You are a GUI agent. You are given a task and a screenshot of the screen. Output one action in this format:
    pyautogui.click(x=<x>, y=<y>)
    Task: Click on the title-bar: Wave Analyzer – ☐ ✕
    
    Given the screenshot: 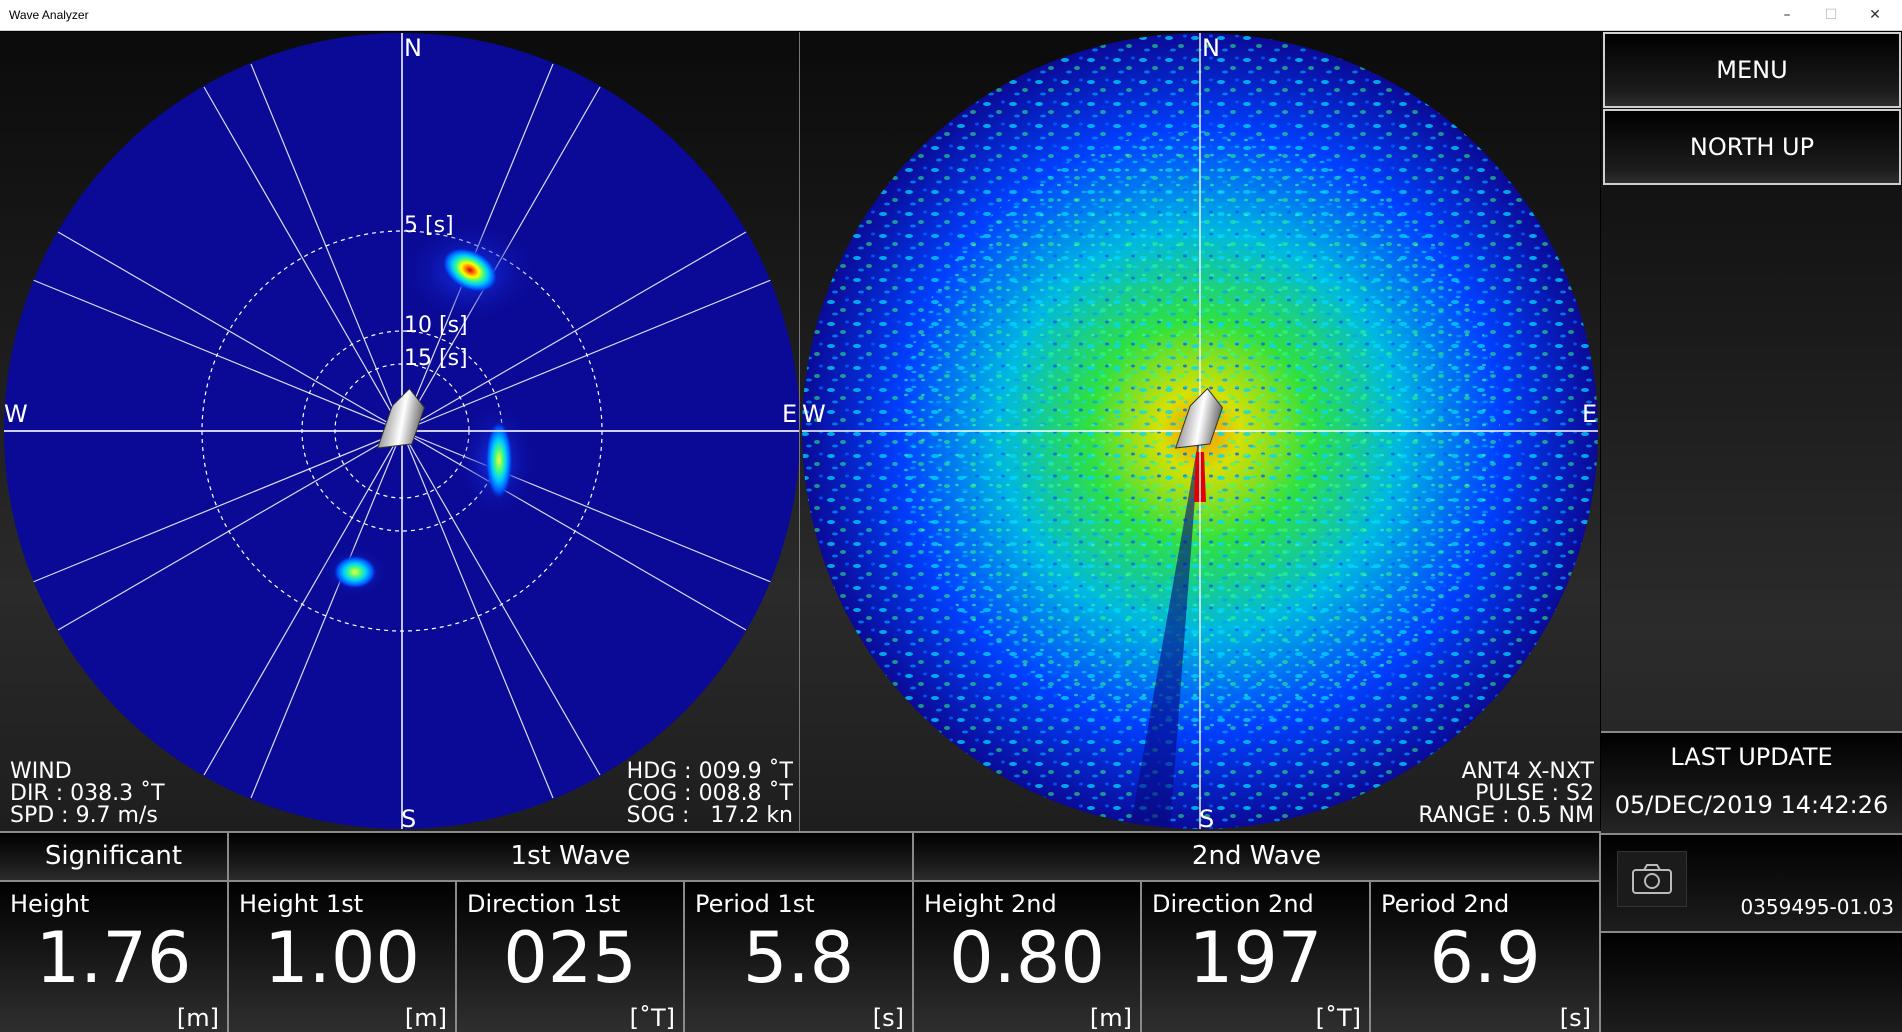 What is the action you would take?
    pyautogui.click(x=951, y=15)
    